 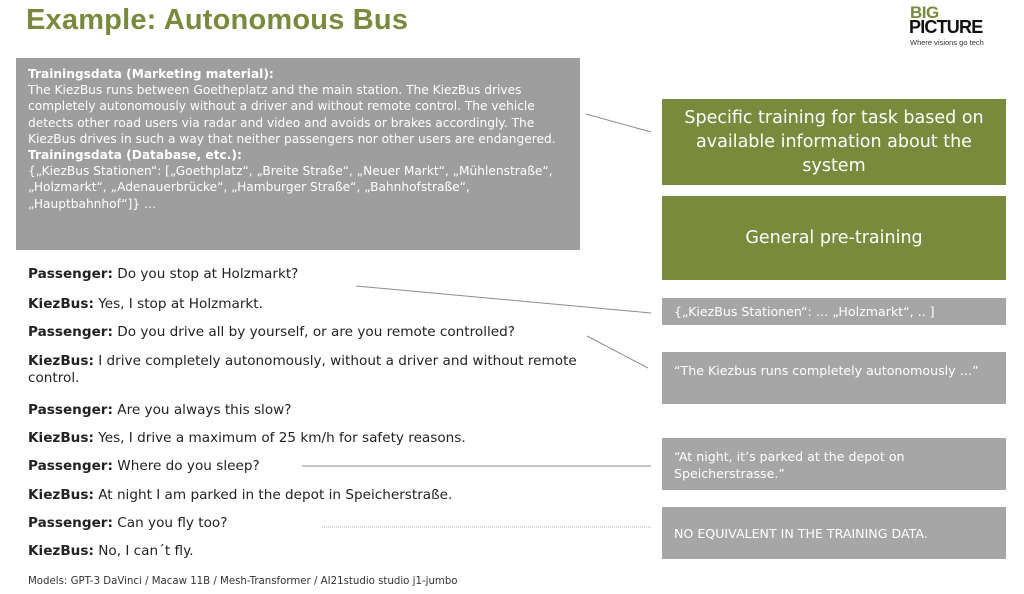 I want to click on dialog-text: No, I can´t fly., so click(x=143, y=551).